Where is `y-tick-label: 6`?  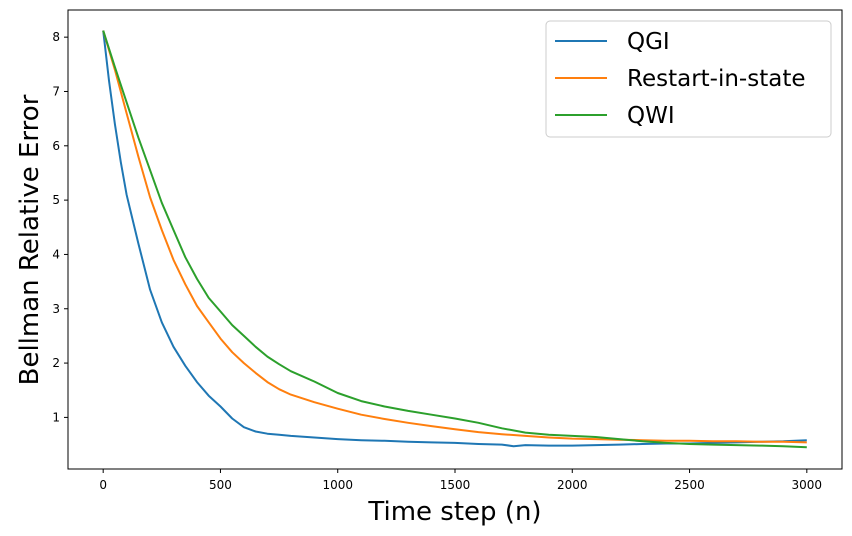
y-tick-label: 6 is located at coordinates (56, 146).